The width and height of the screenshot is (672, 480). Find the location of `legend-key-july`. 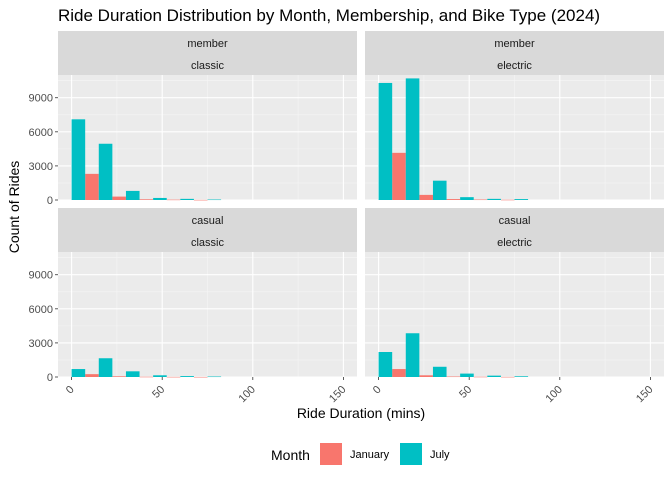

legend-key-july is located at coordinates (411, 454).